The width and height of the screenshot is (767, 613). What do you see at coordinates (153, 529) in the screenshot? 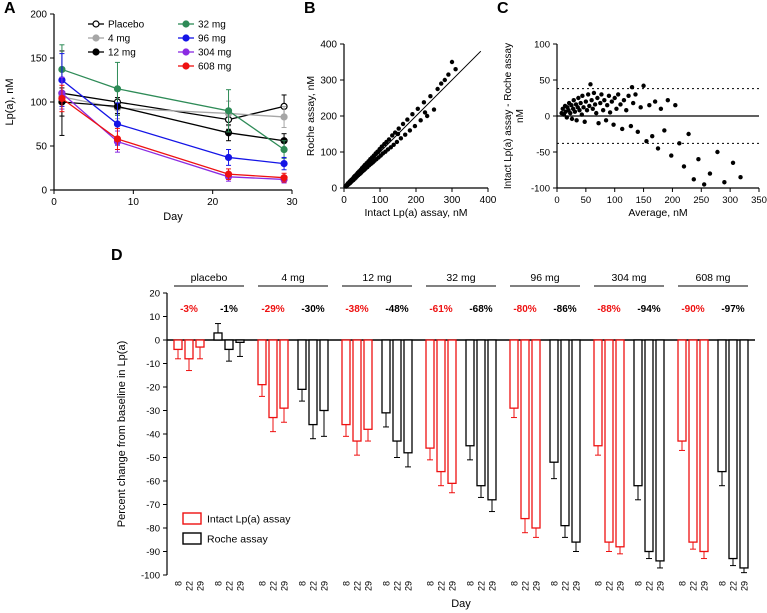
I see `y-tick-label: -80` at bounding box center [153, 529].